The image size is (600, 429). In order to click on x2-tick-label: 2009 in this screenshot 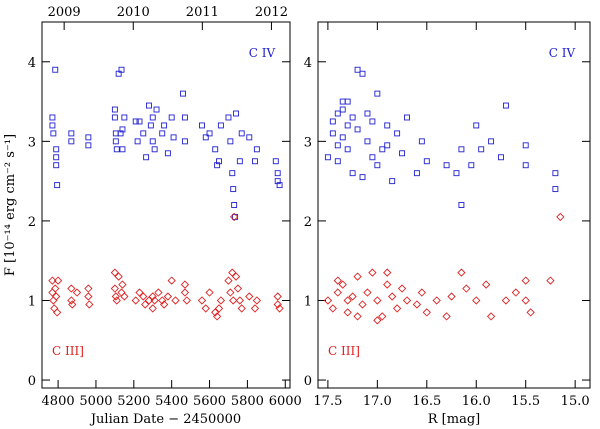, I will do `click(64, 12)`.